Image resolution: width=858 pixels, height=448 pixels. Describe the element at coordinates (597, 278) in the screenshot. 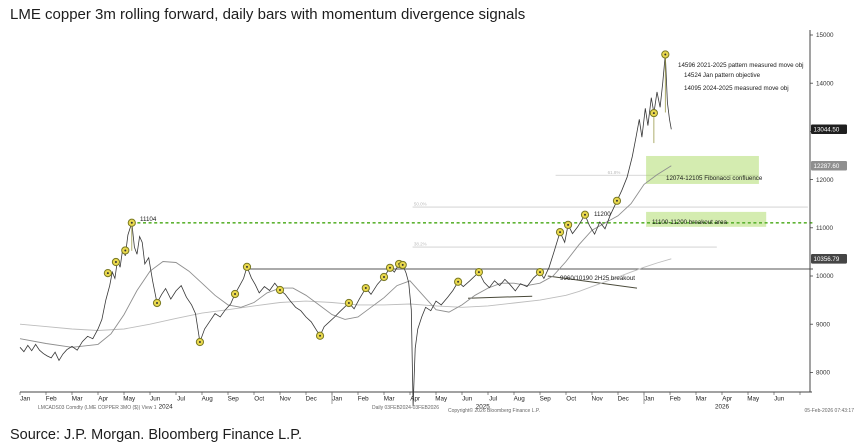

I see `annotation-label: 9960/10190 2H25 breakout` at that location.